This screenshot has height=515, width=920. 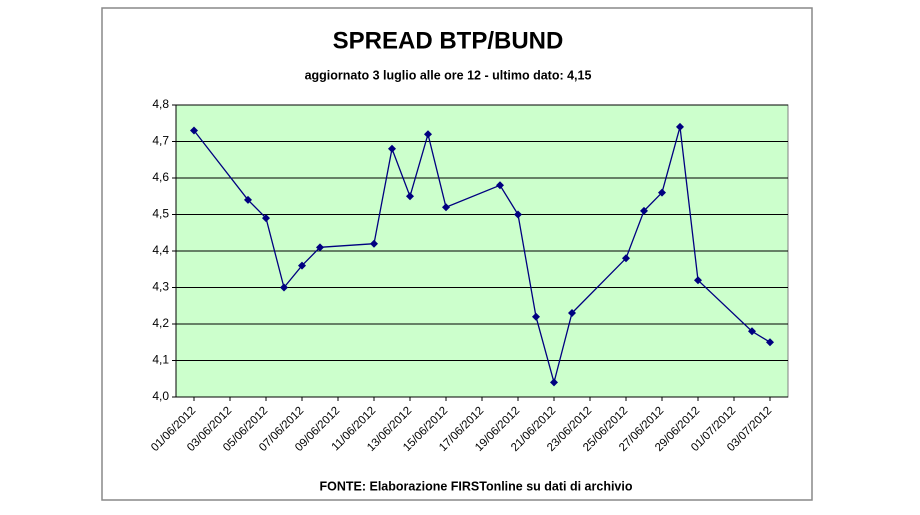 What do you see at coordinates (160, 214) in the screenshot?
I see `y-tick-label: 4,5` at bounding box center [160, 214].